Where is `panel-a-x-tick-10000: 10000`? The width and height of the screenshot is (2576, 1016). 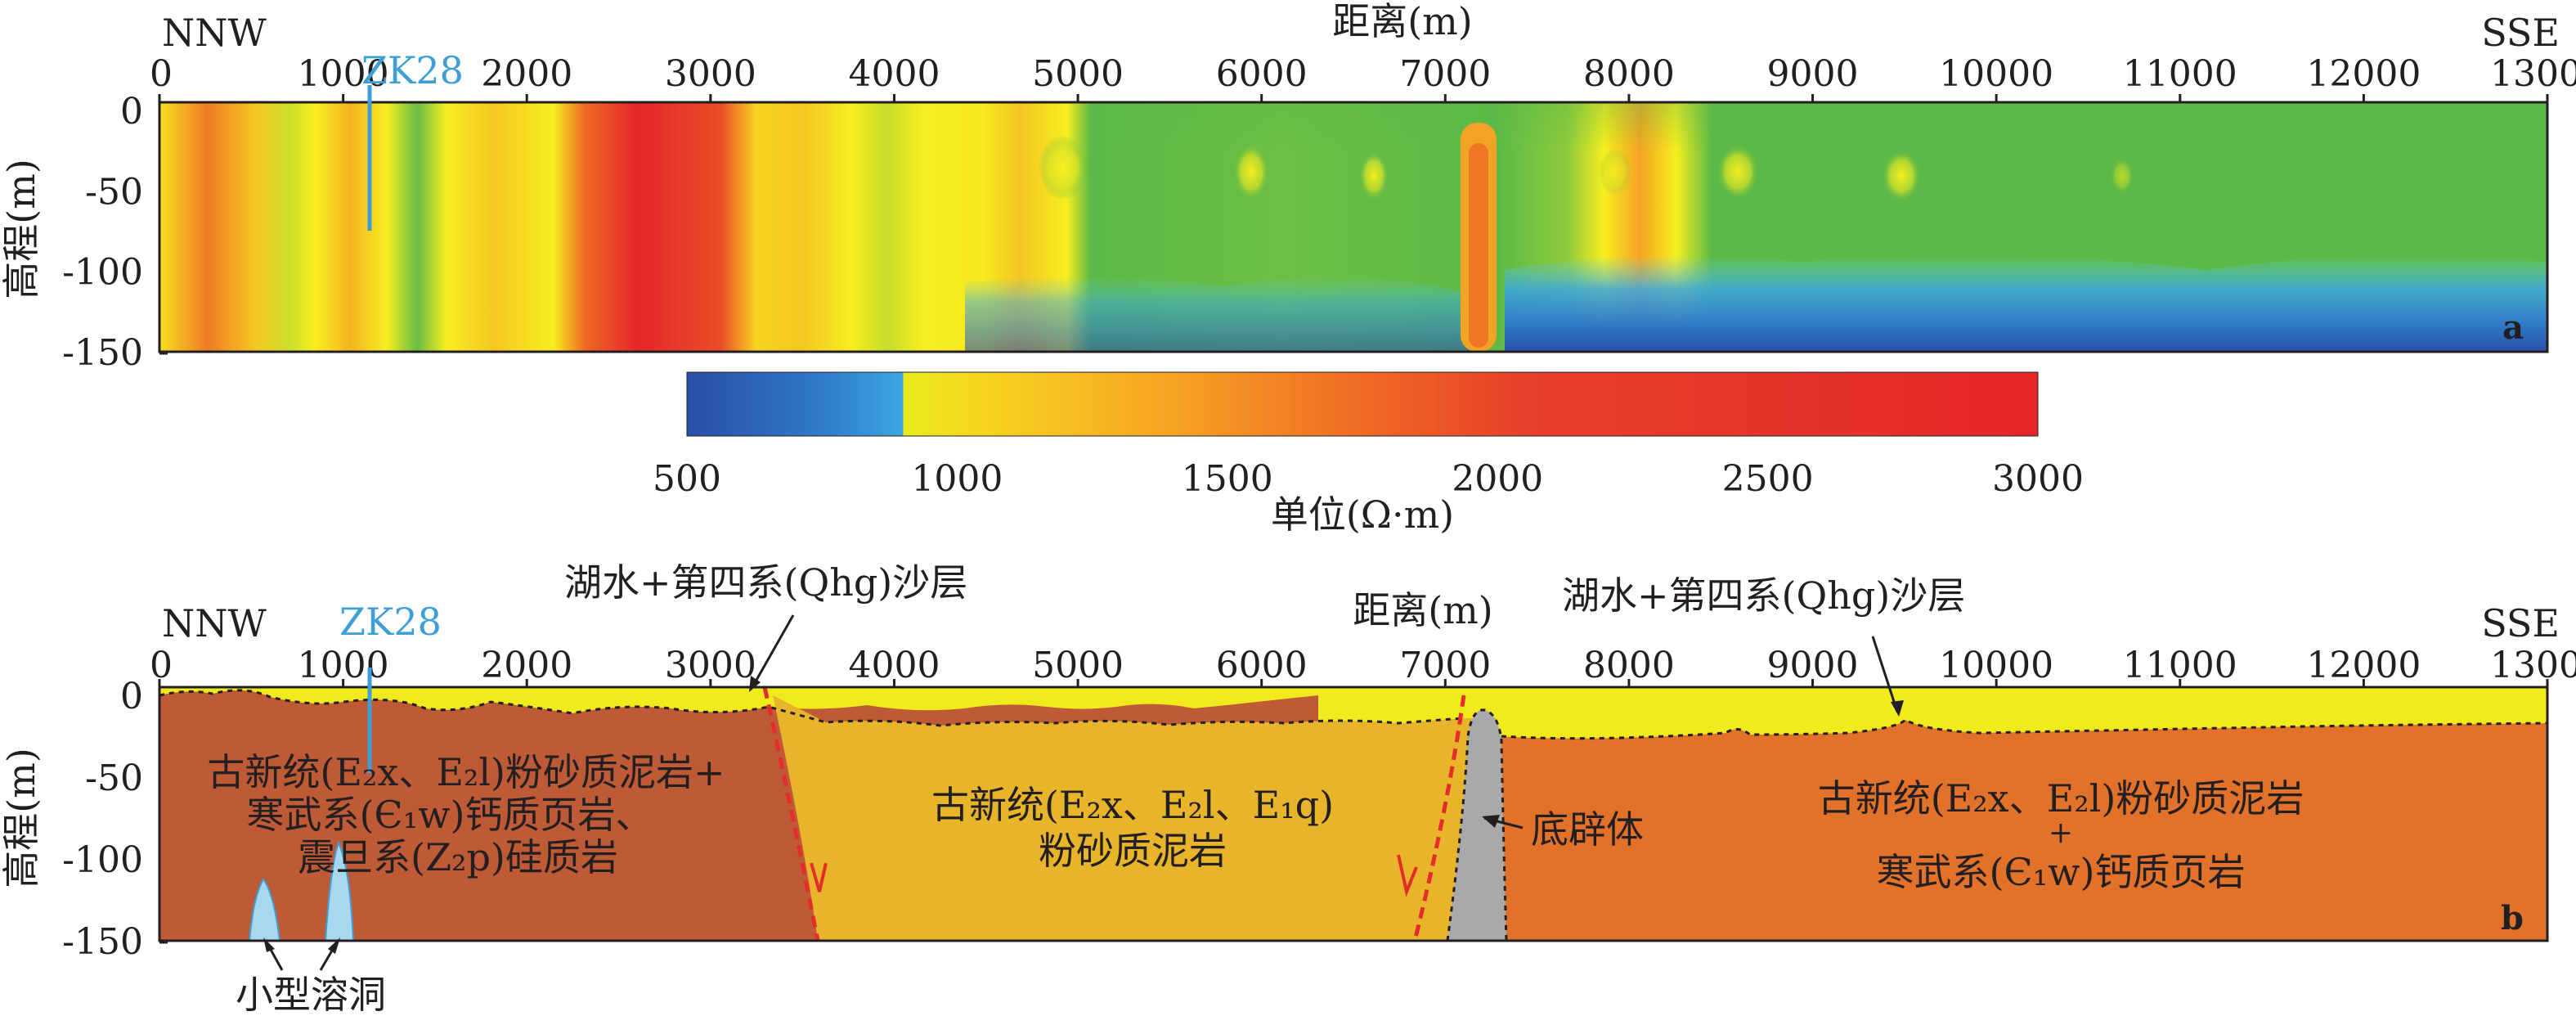 panel-a-x-tick-10000: 10000 is located at coordinates (1996, 74).